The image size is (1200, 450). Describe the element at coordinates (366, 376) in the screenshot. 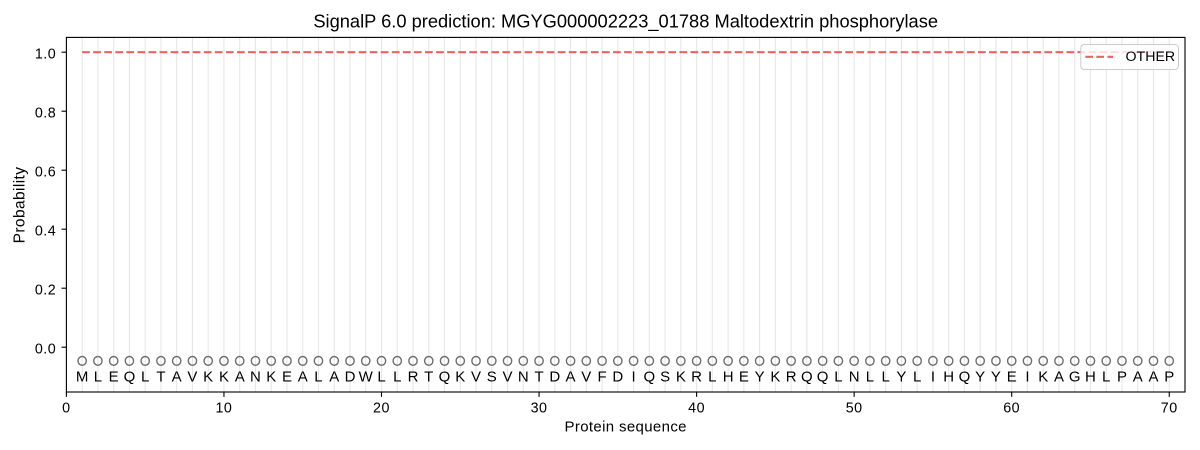

I see `svg-text: W` at that location.